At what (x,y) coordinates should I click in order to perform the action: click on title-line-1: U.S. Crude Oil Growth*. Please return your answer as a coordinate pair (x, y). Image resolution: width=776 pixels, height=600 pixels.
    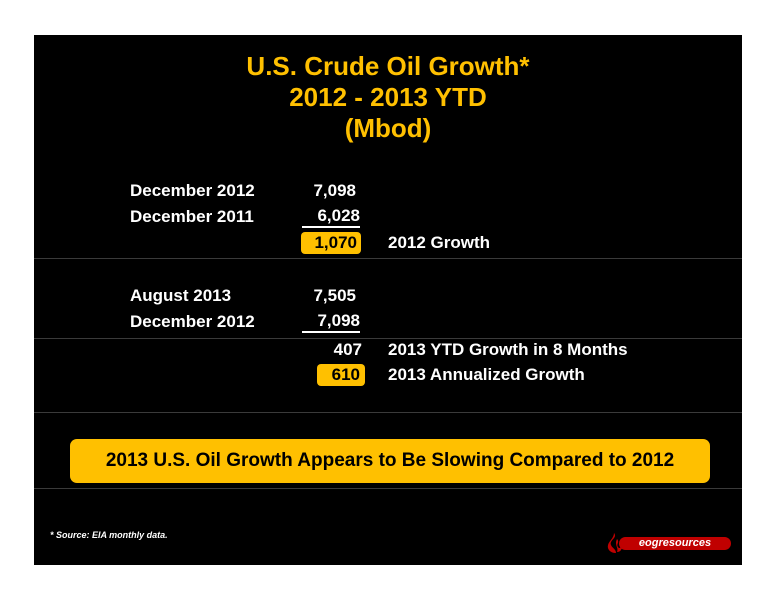
    Looking at the image, I should click on (388, 66).